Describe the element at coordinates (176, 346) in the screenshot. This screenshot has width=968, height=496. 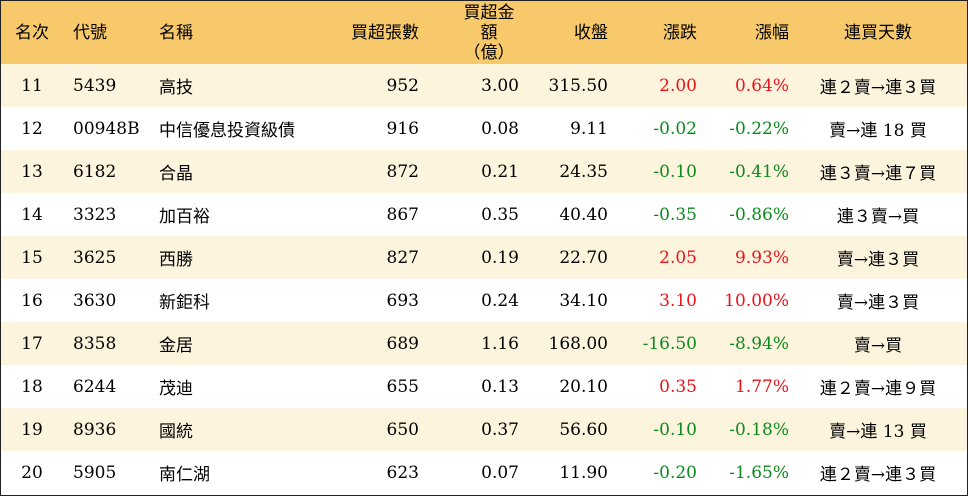
I see `cell-name: 金居` at that location.